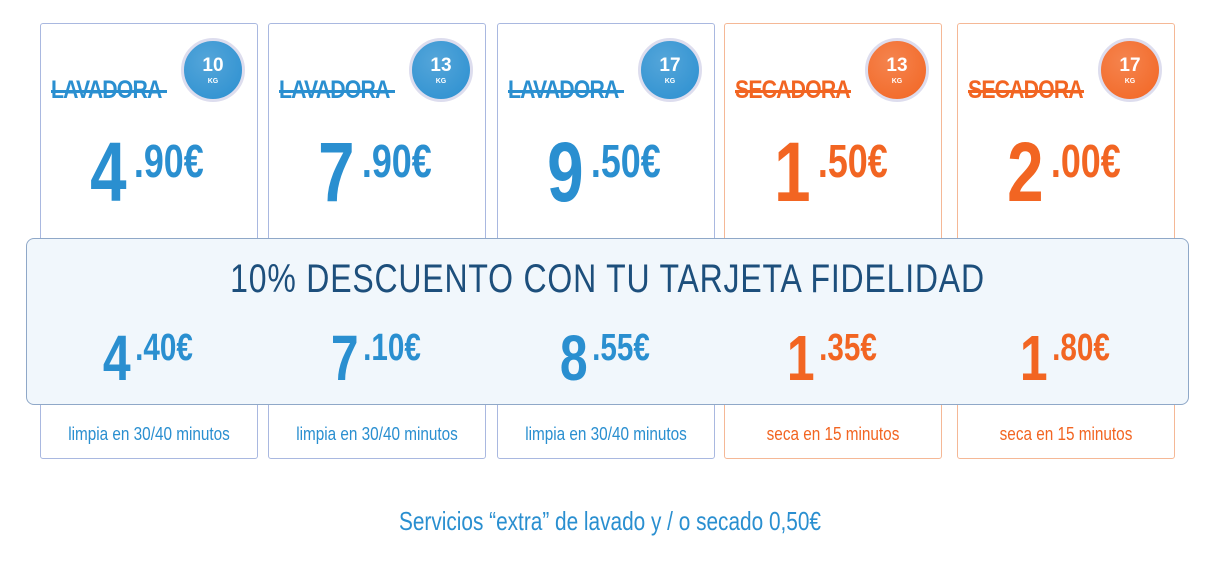 This screenshot has height=576, width=1220. I want to click on price: 2.00€, so click(1066, 172).